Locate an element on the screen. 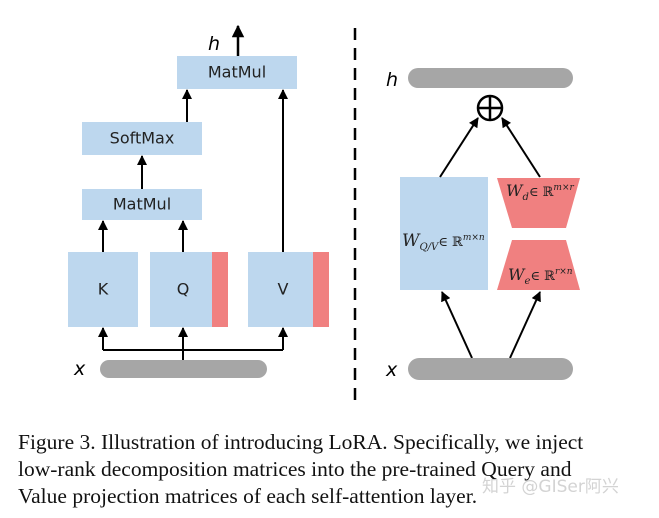  left-input-label: x is located at coordinates (79, 369).